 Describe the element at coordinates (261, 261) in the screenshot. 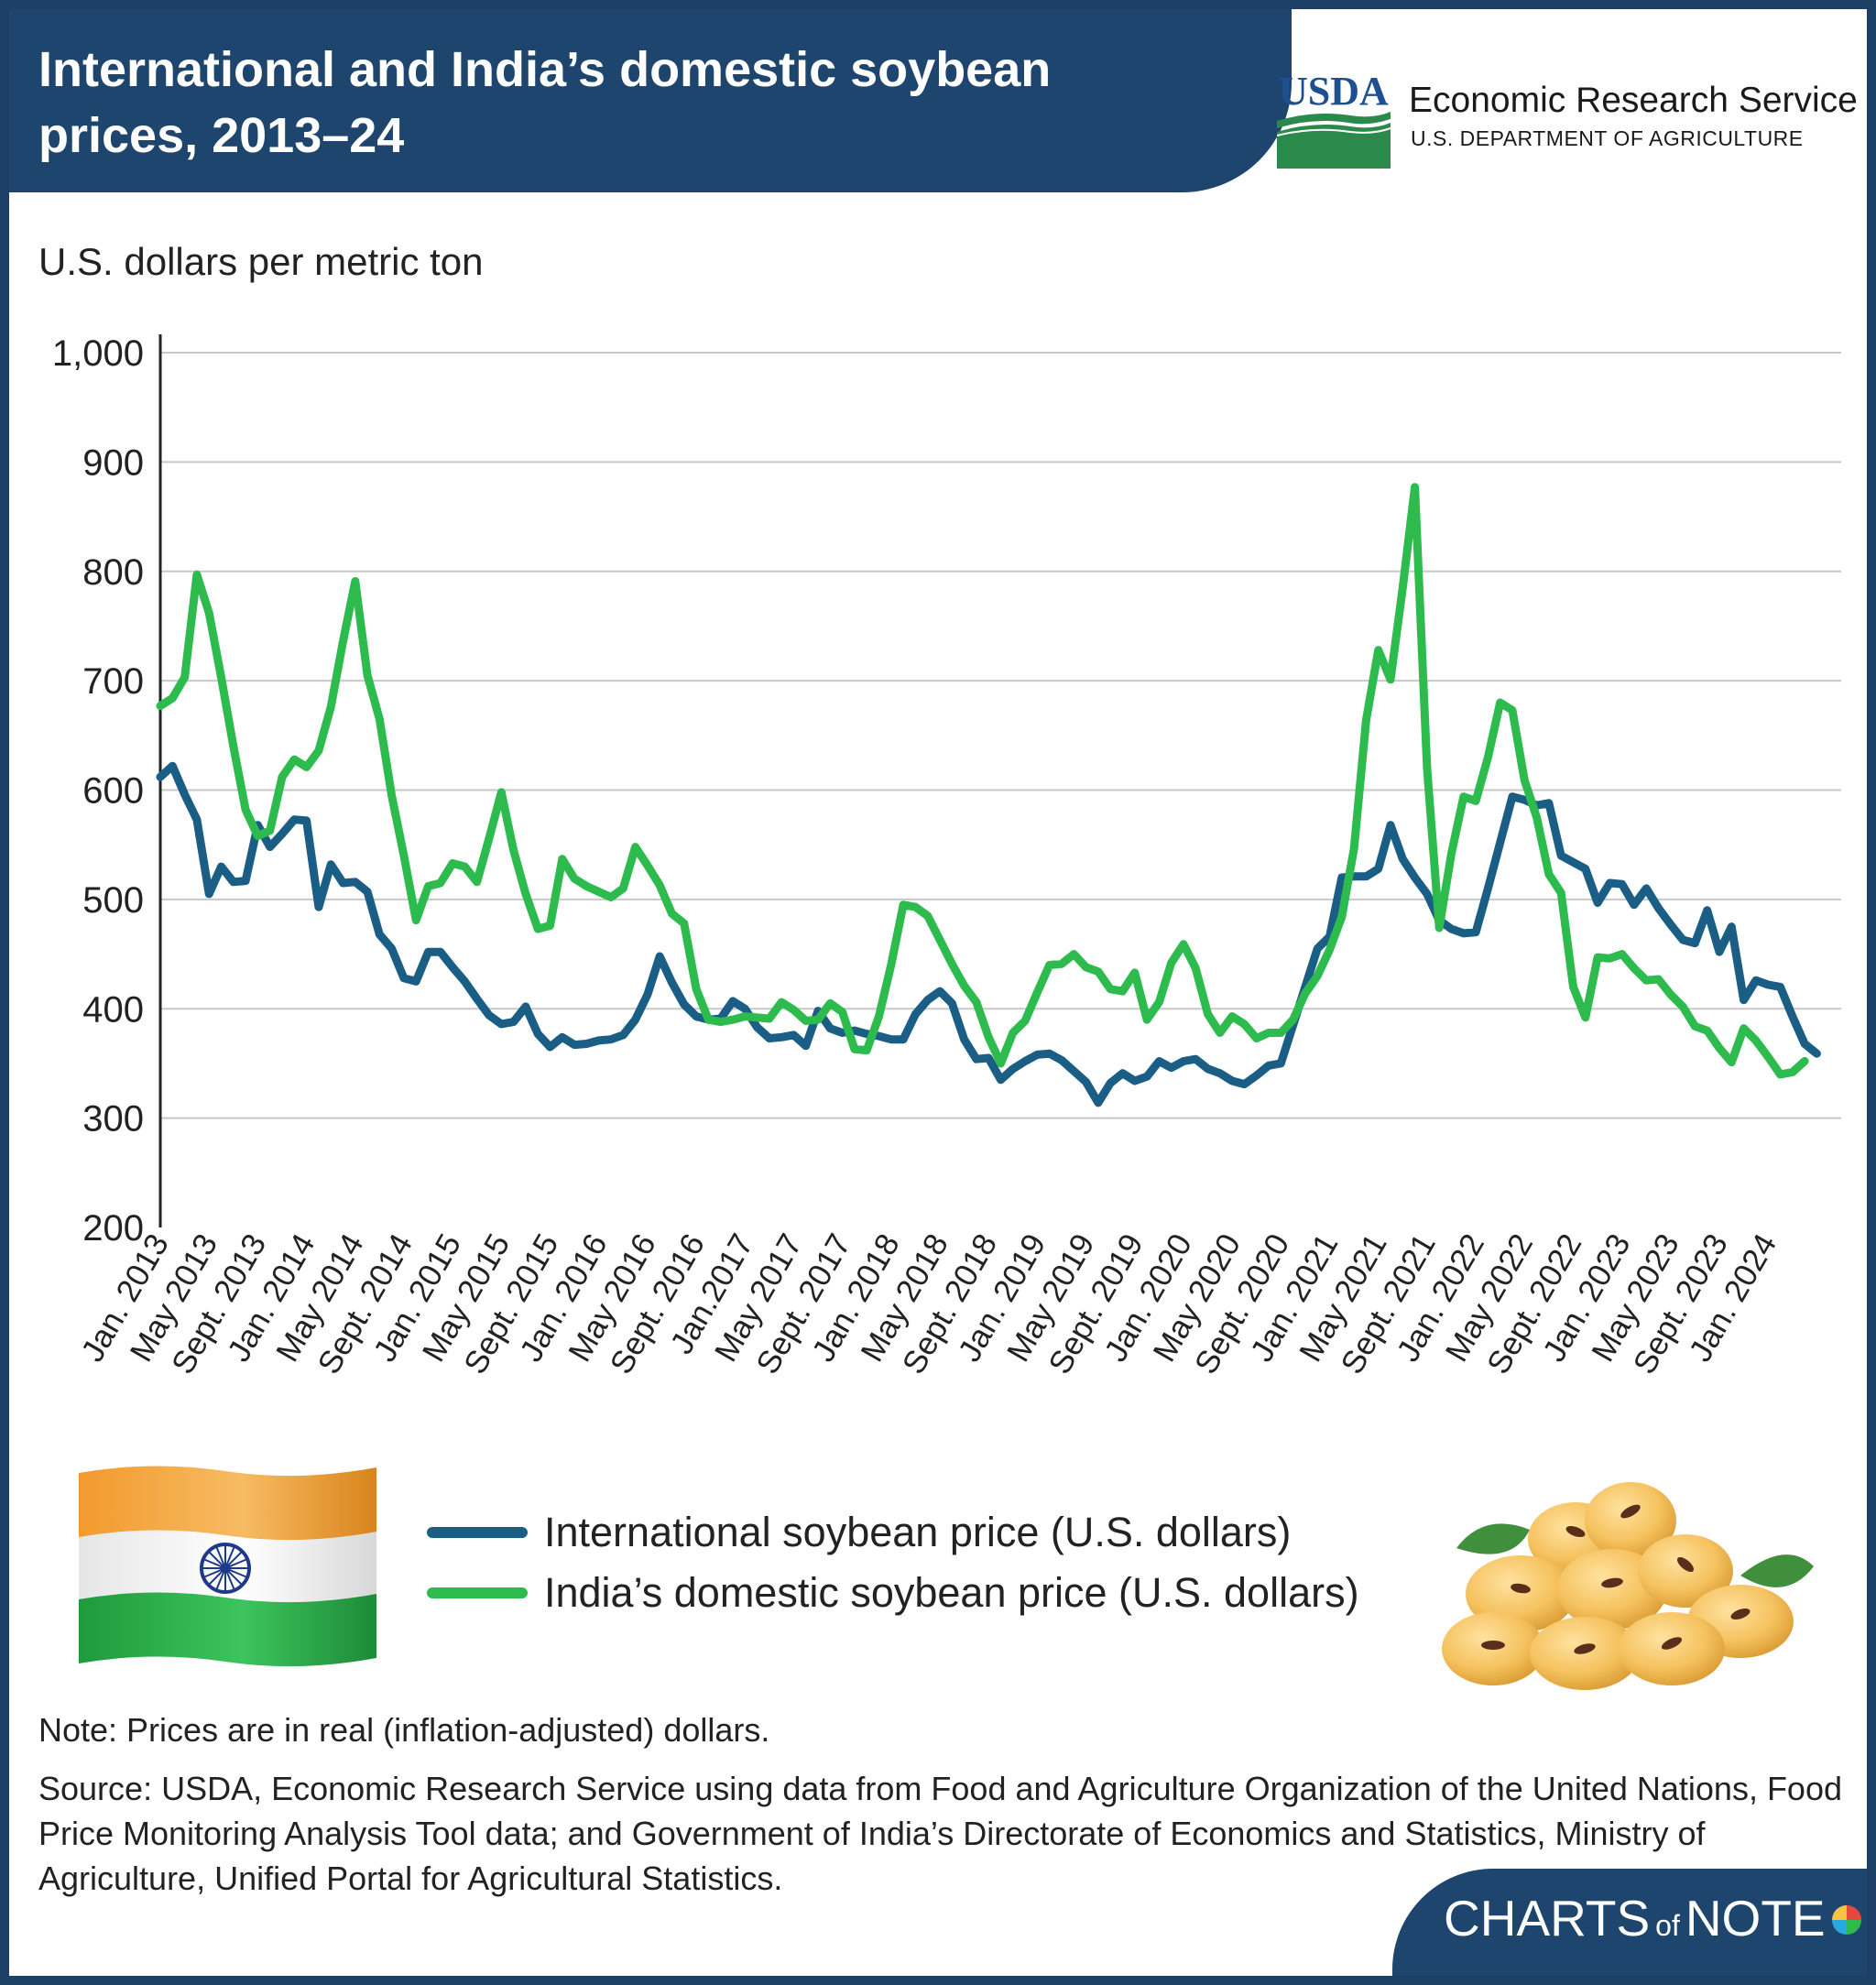

I see `y-axis-label: U.S. dollars per metric ton` at that location.